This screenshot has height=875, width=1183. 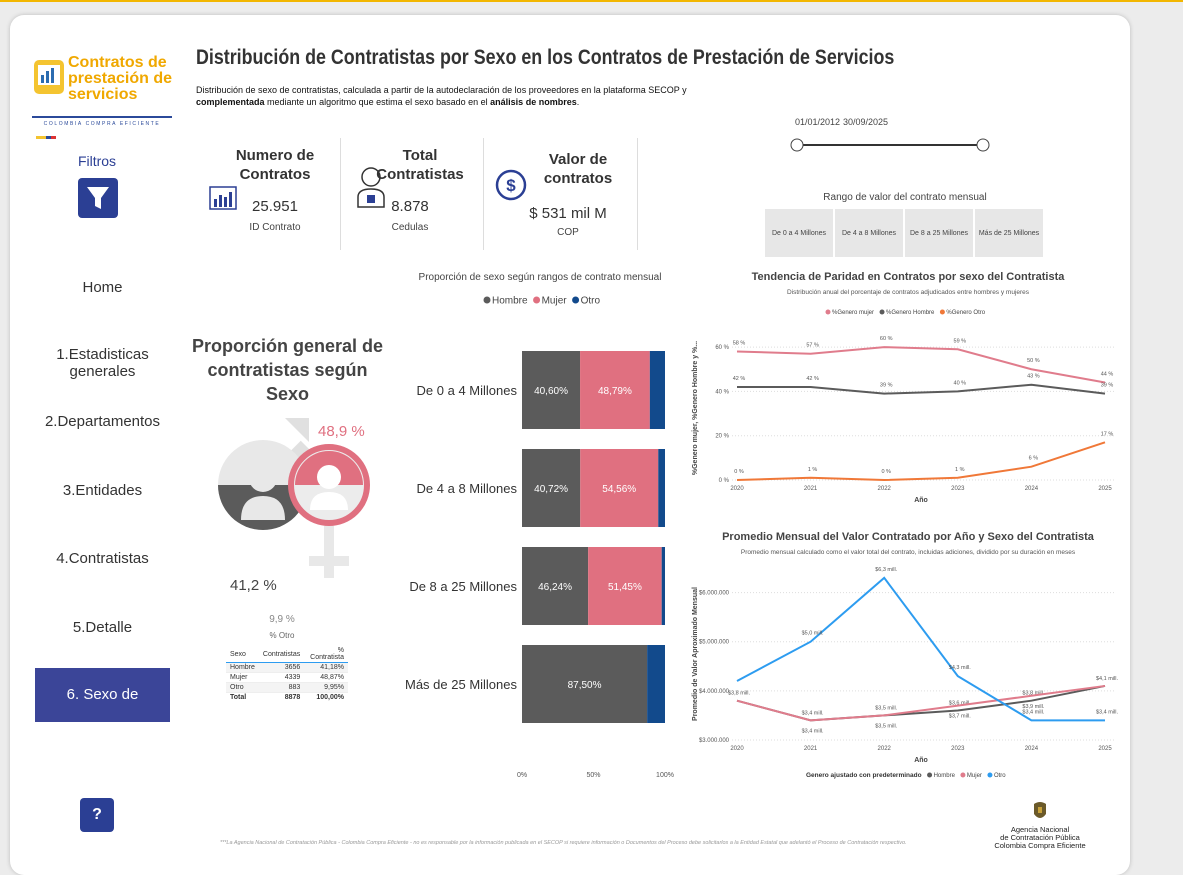 What do you see at coordinates (275, 165) in the screenshot?
I see `kpi-title: Numero de Contratos` at bounding box center [275, 165].